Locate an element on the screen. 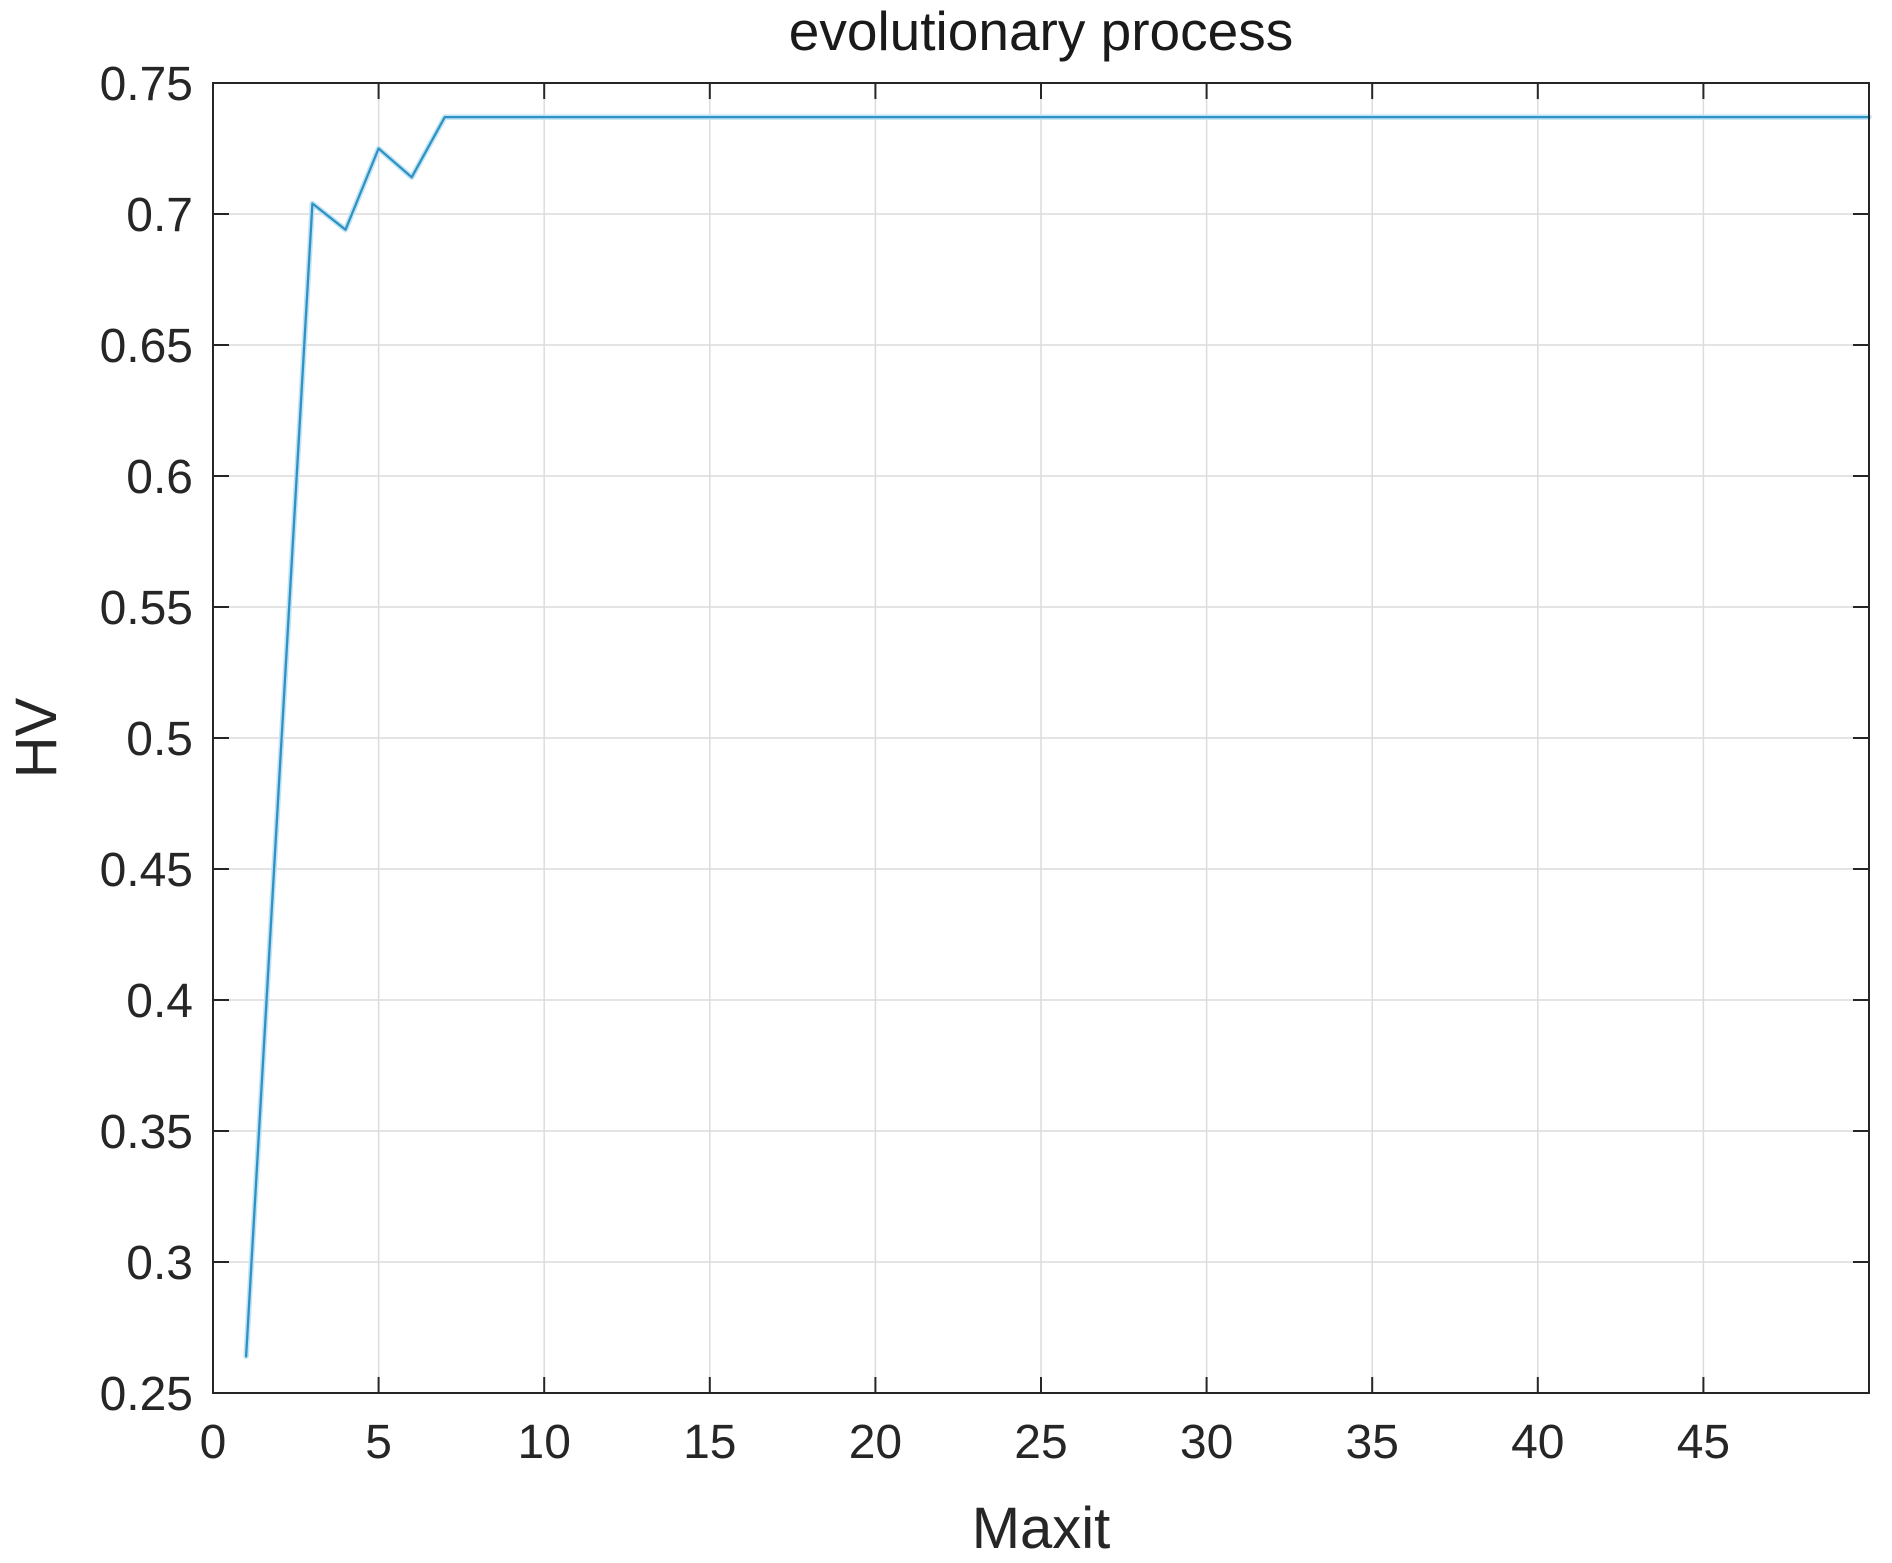 This screenshot has width=1892, height=1563. x-tick-label: 15 is located at coordinates (709, 1442).